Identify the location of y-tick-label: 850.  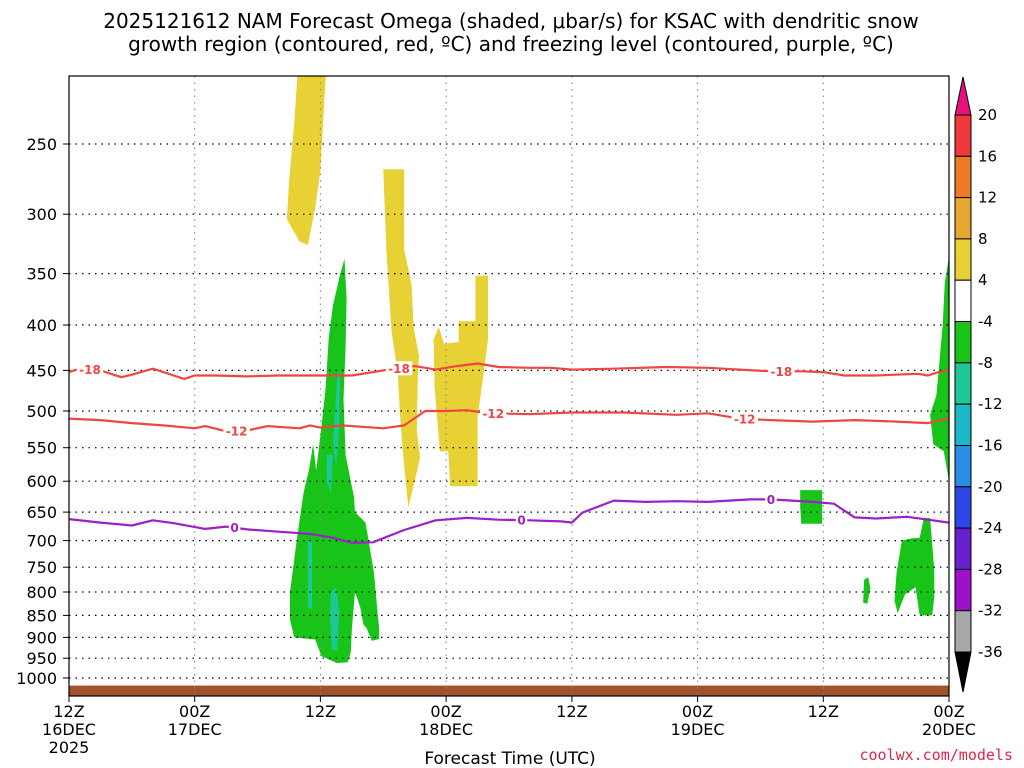
(41, 615).